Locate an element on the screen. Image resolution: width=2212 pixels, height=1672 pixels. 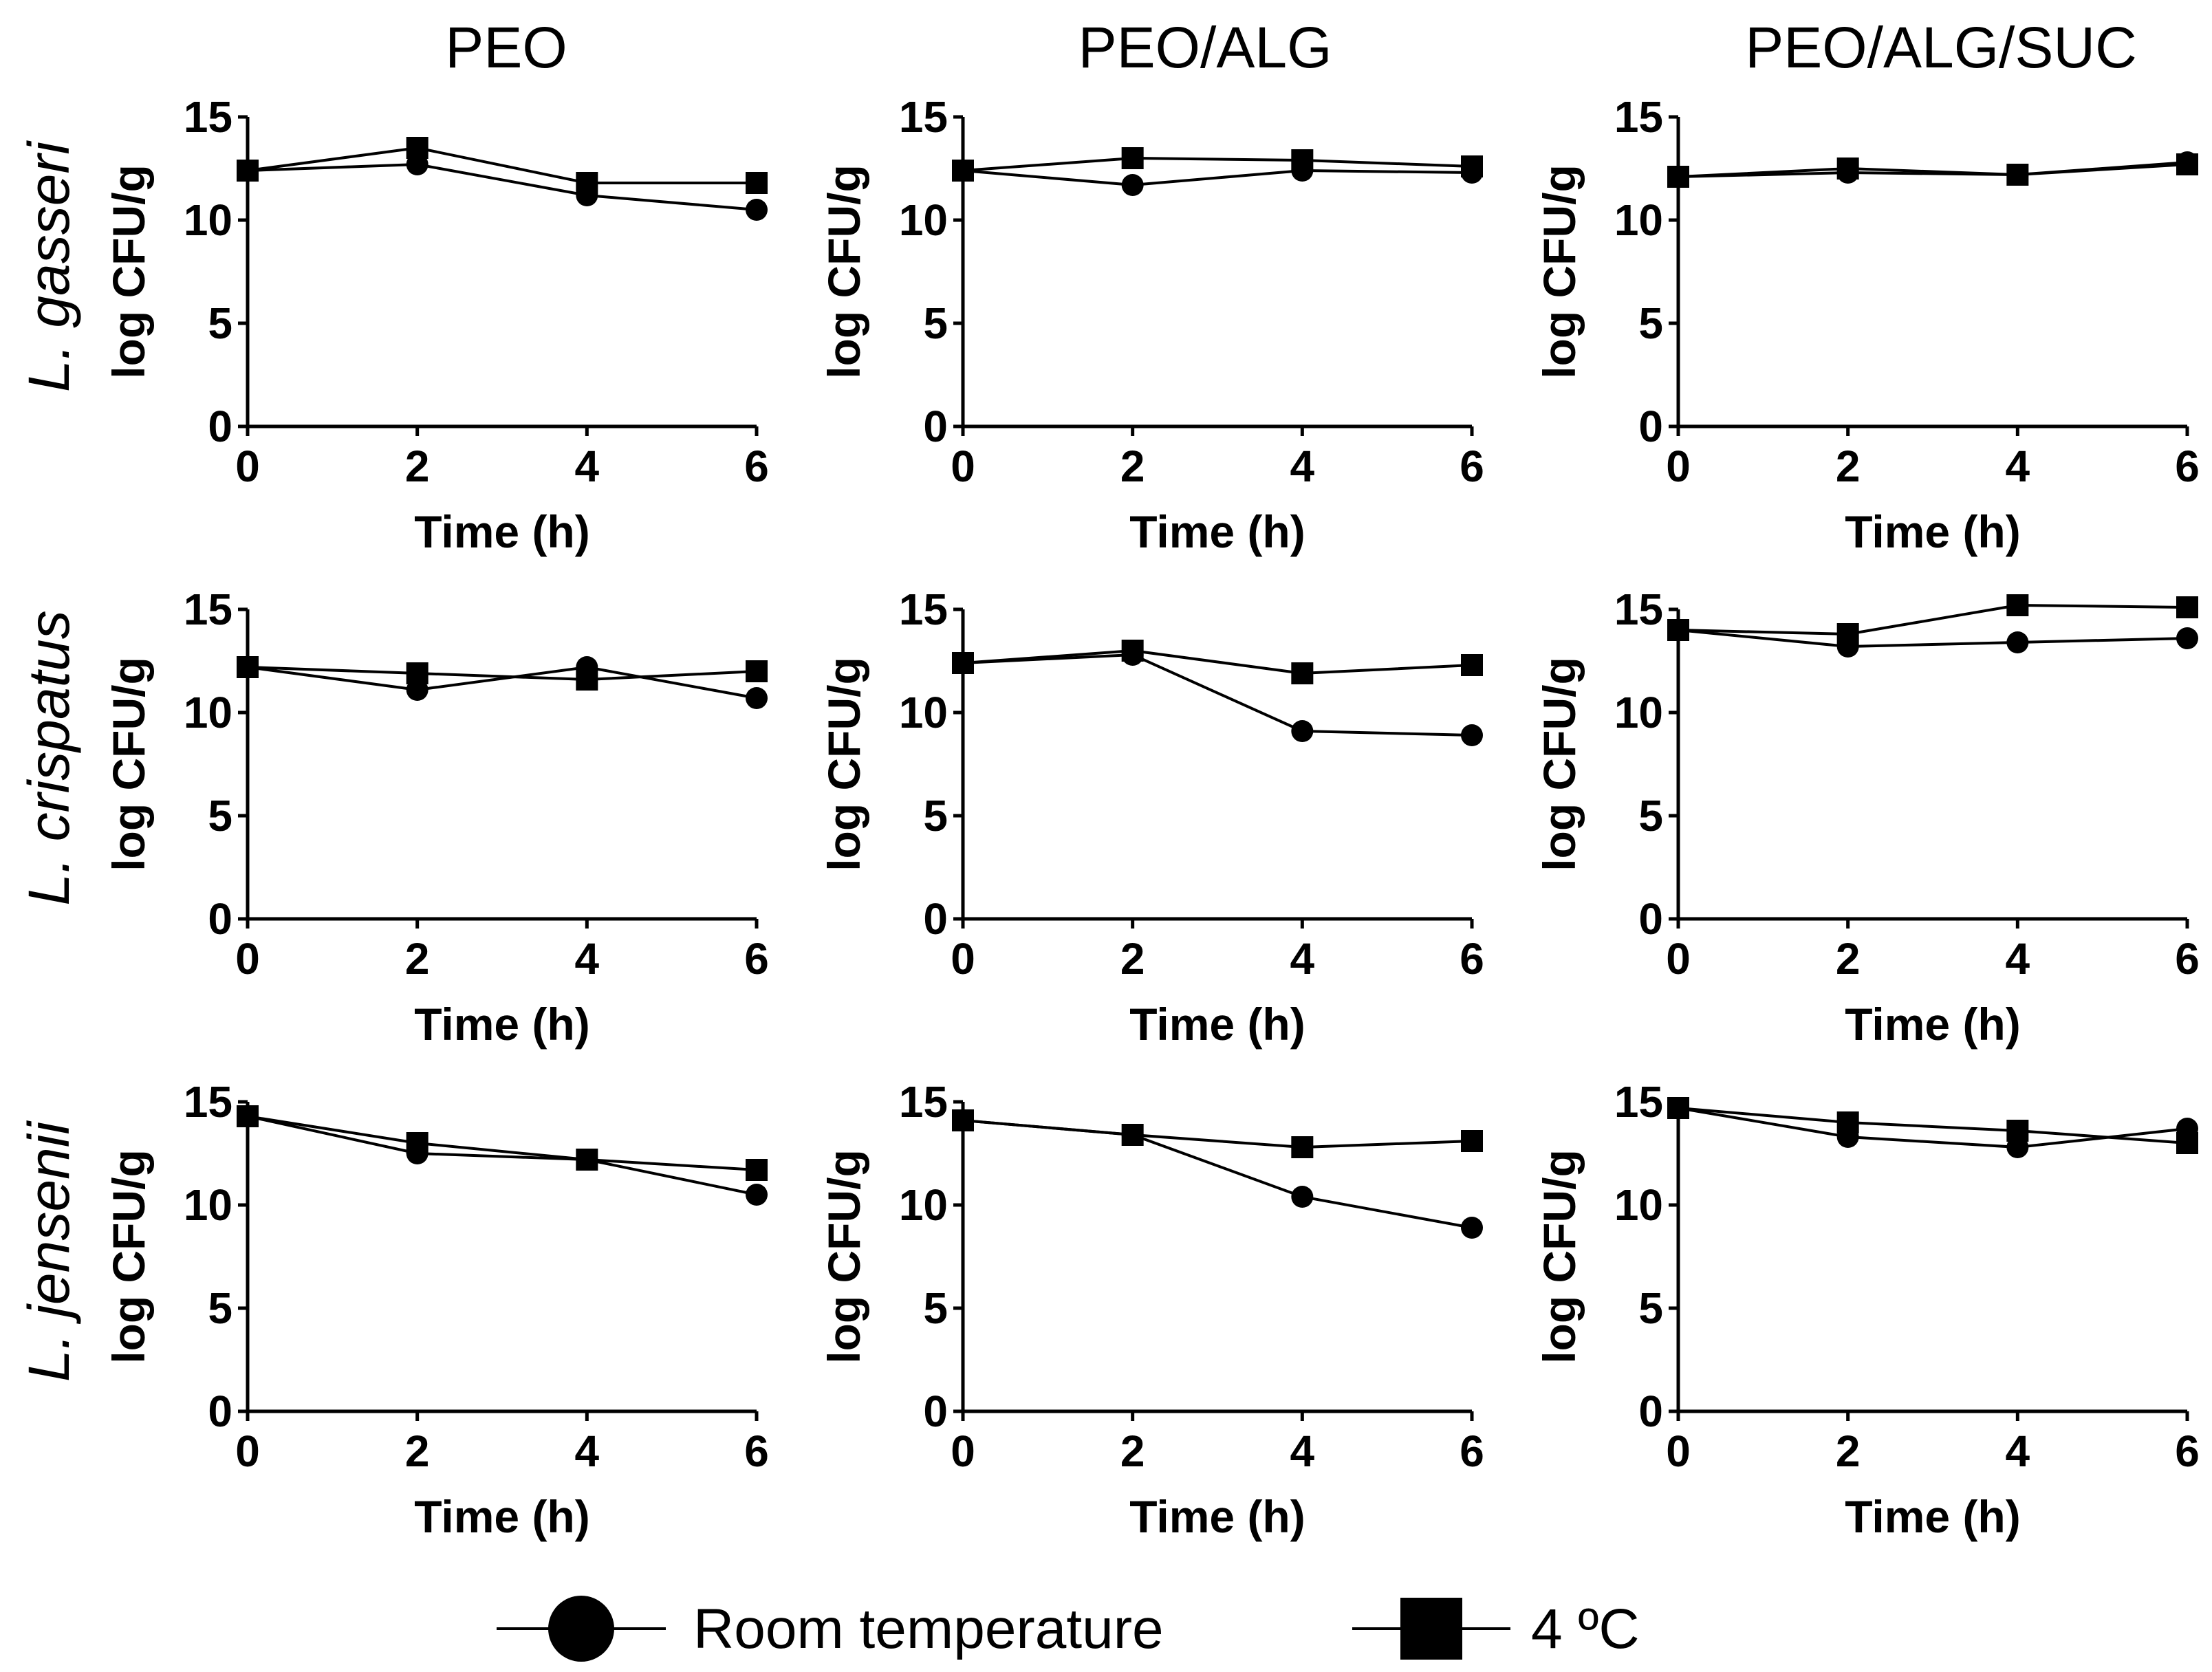
legend-label-room-temperature: Room temperature is located at coordinates (928, 1629).